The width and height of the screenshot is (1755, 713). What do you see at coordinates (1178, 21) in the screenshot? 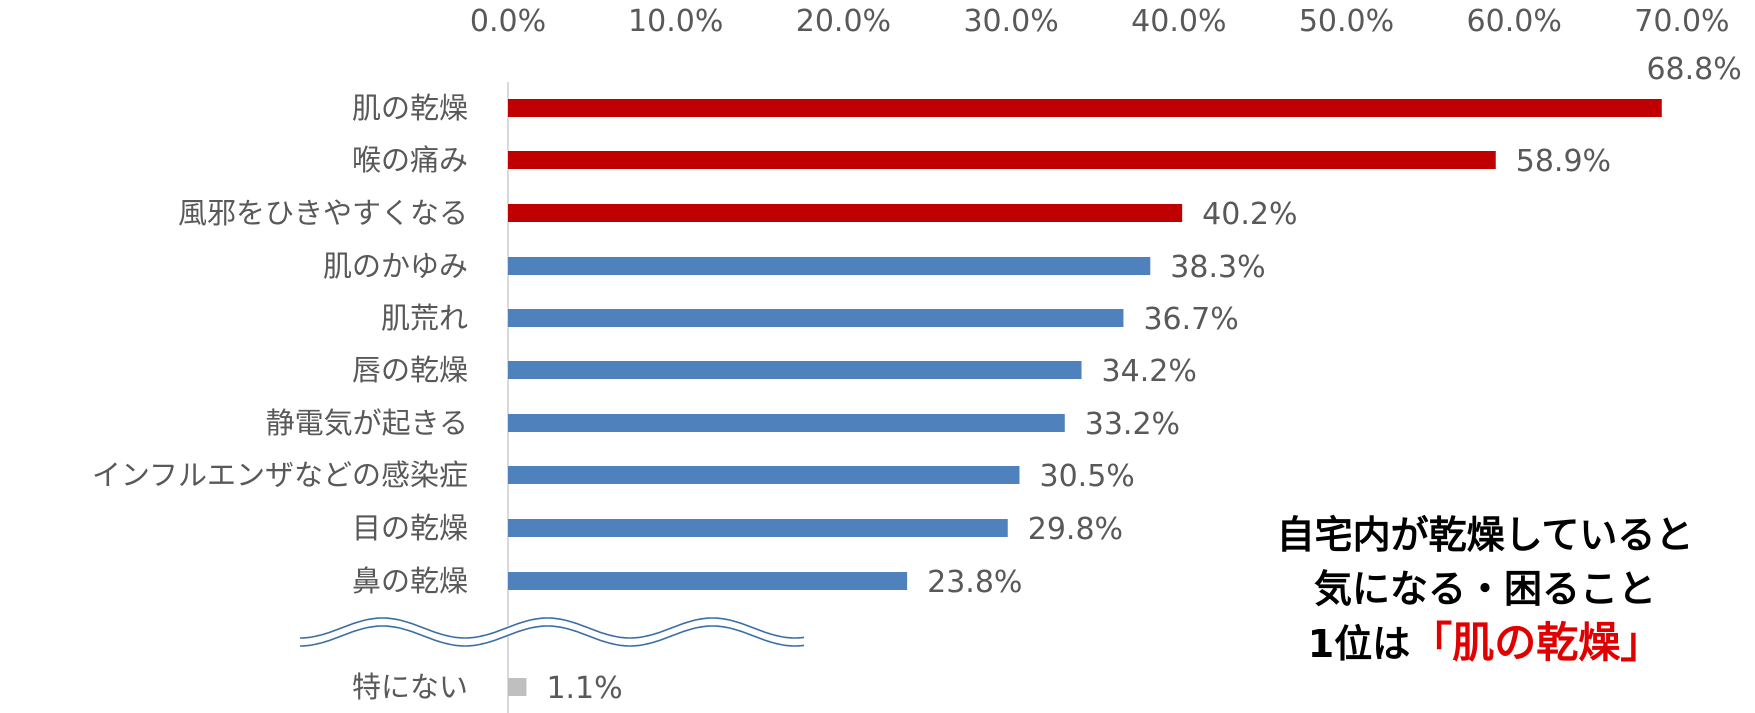
I see `x-tick-label: 40.0%` at bounding box center [1178, 21].